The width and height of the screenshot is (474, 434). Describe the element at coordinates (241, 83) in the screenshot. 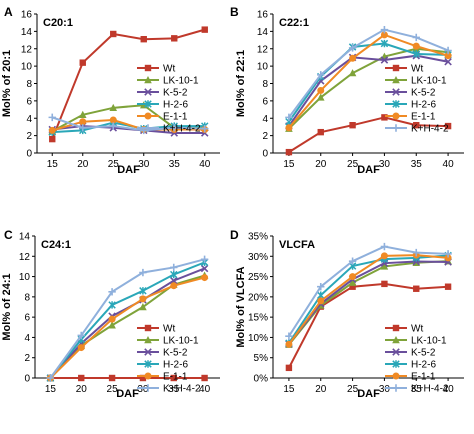

I see `y-axis-label: Mol% of 22:1` at that location.